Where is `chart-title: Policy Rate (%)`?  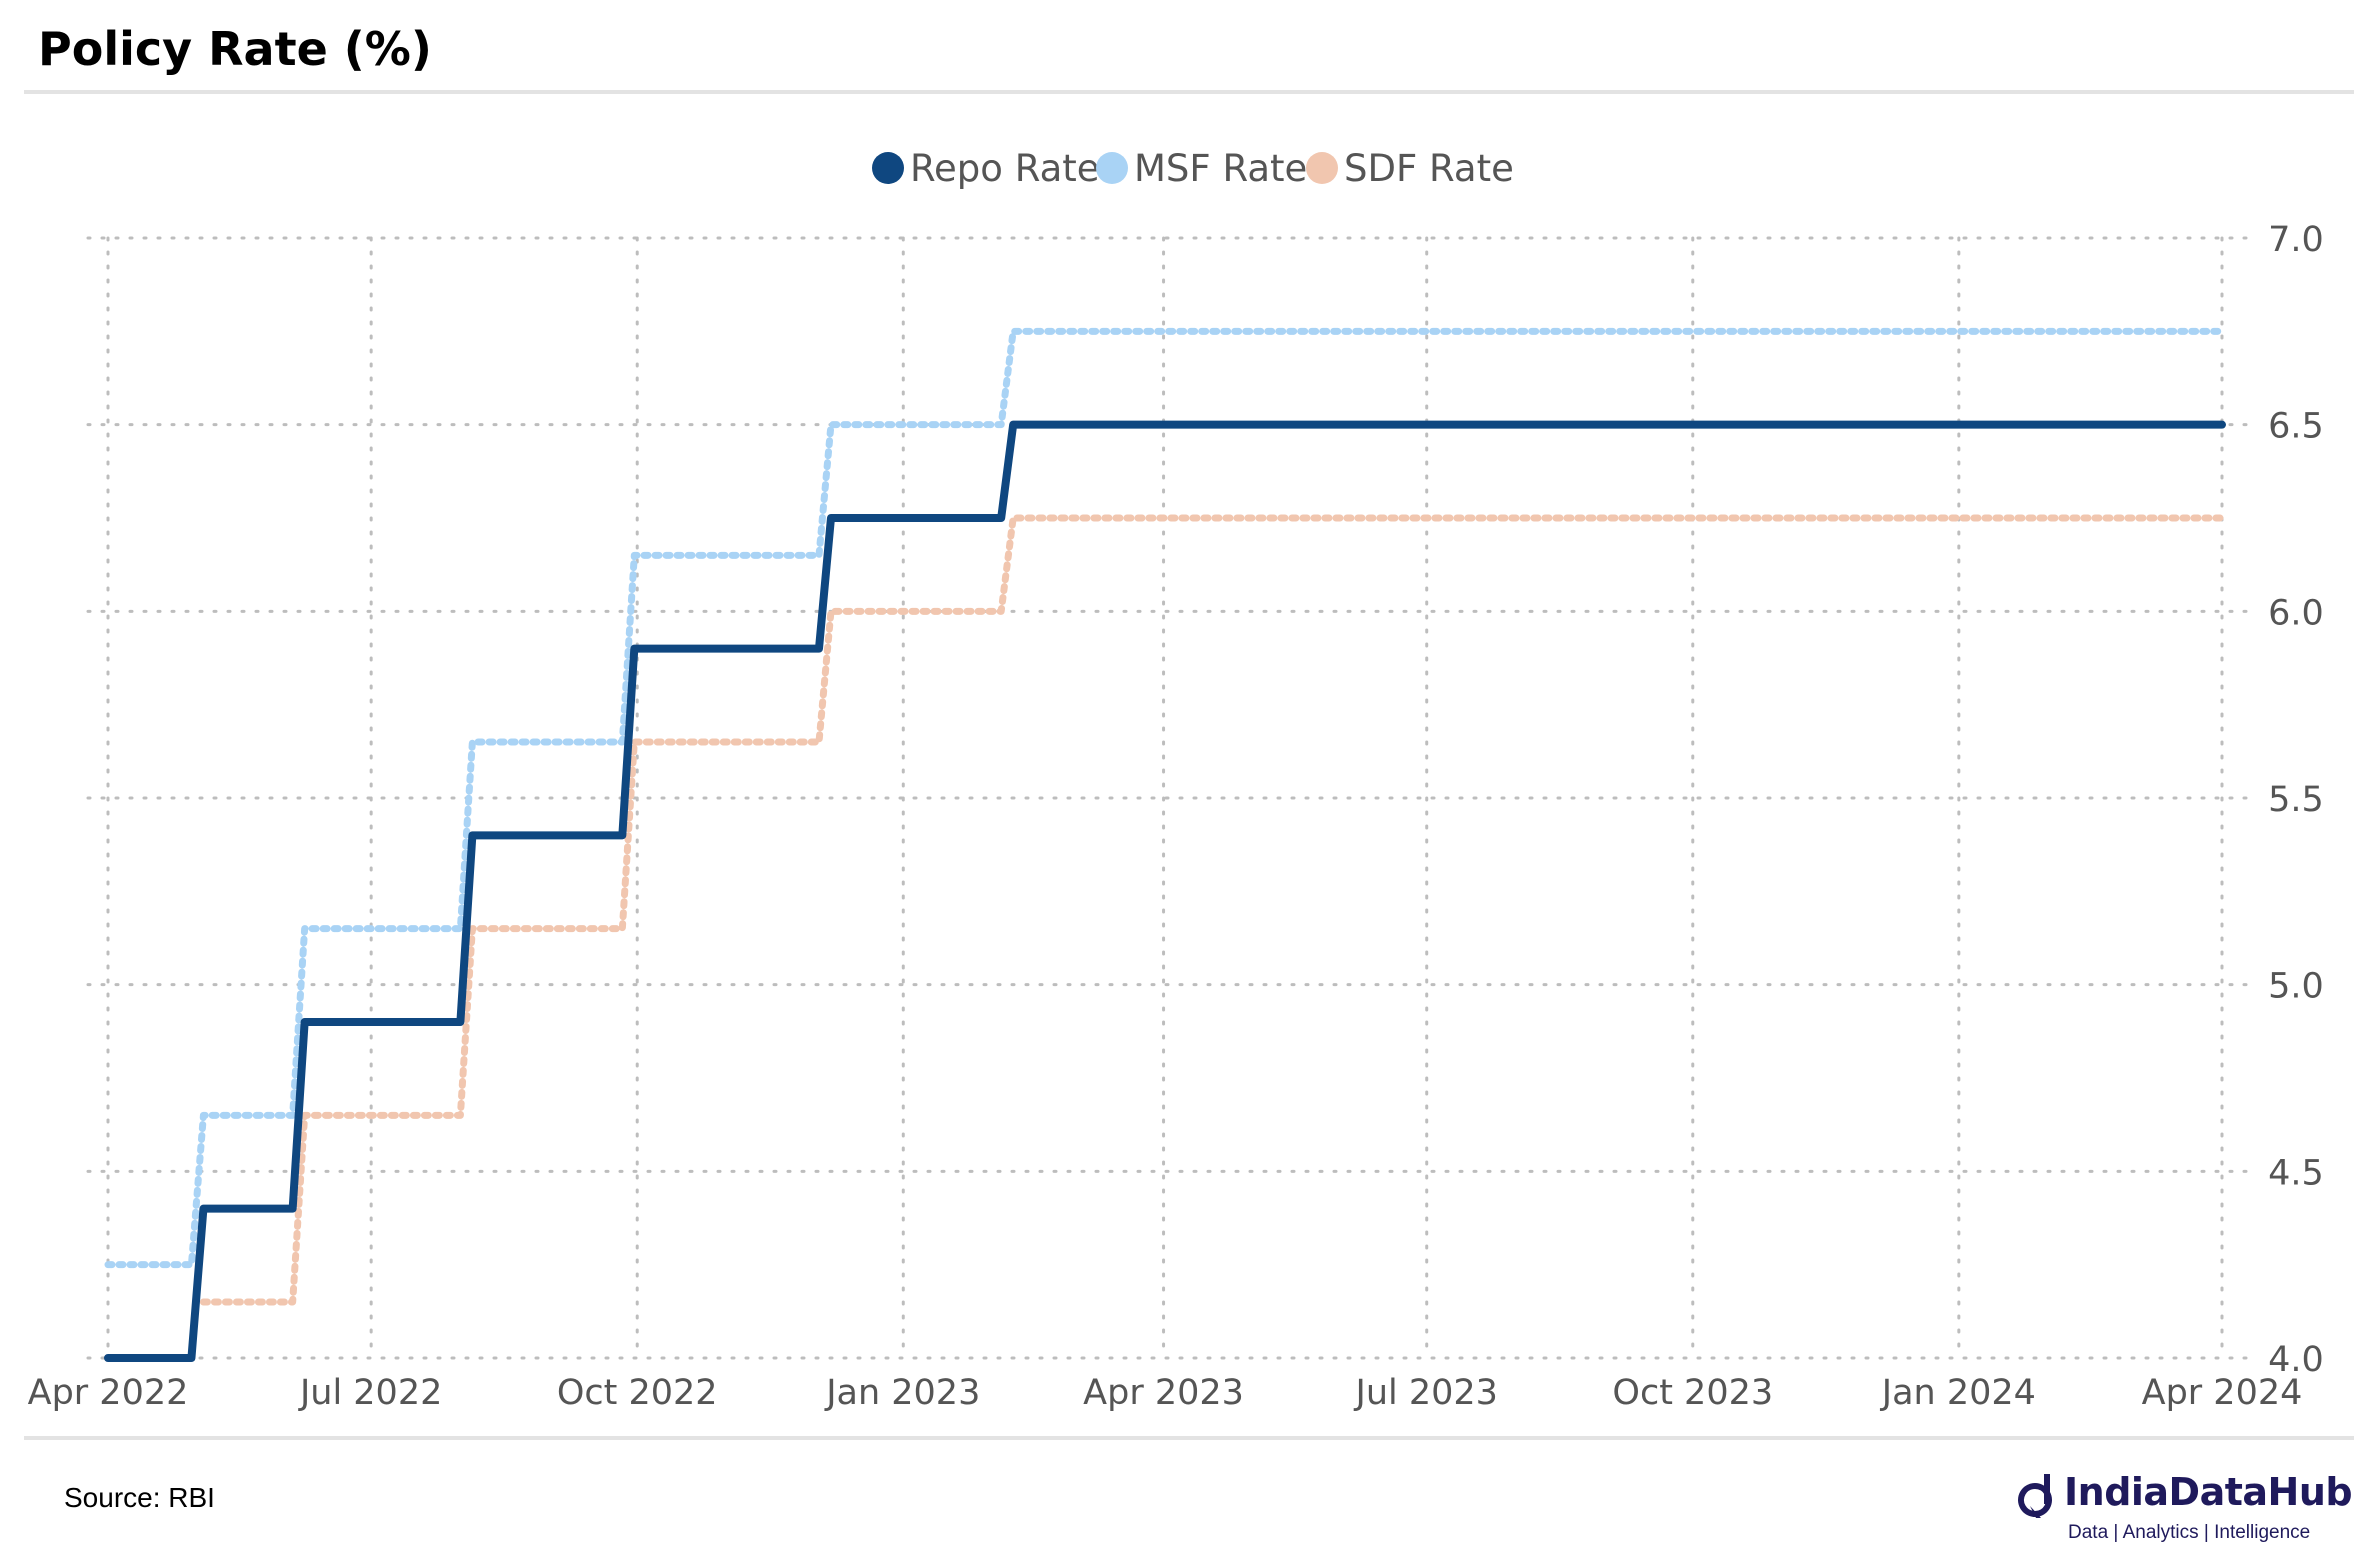 chart-title: Policy Rate (%) is located at coordinates (235, 49).